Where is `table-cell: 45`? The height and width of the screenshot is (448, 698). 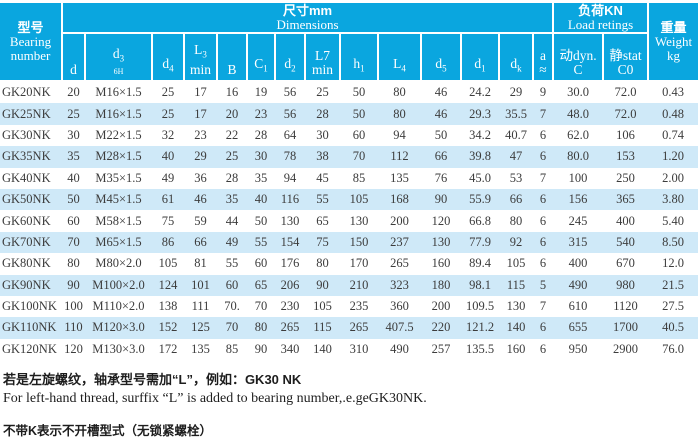
table-cell: 45 is located at coordinates (322, 177).